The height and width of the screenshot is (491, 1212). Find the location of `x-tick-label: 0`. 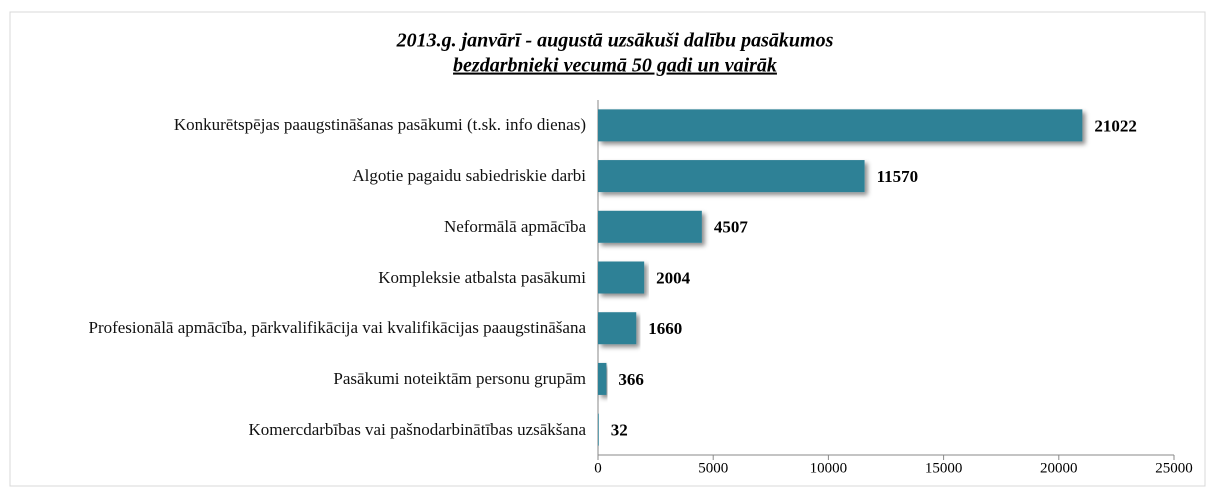

x-tick-label: 0 is located at coordinates (598, 468).